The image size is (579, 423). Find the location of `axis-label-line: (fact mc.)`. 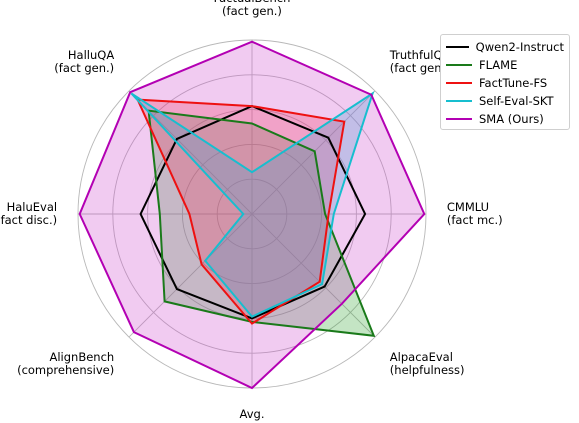

axis-label-line: (fact mc.) is located at coordinates (475, 220).